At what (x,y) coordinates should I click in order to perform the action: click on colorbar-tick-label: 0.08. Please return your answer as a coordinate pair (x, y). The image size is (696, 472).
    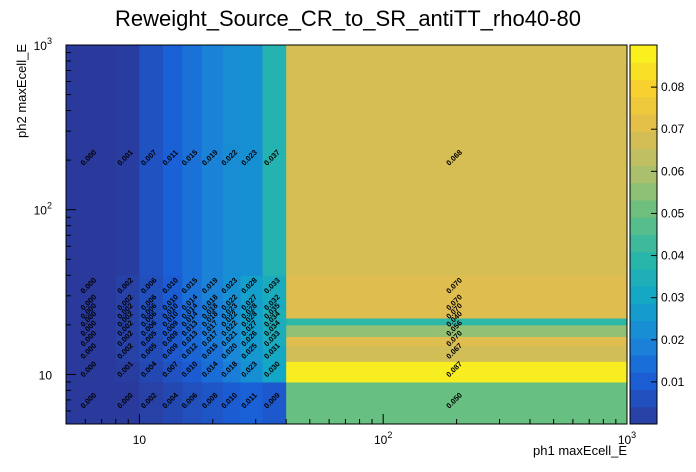
    Looking at the image, I should click on (673, 87).